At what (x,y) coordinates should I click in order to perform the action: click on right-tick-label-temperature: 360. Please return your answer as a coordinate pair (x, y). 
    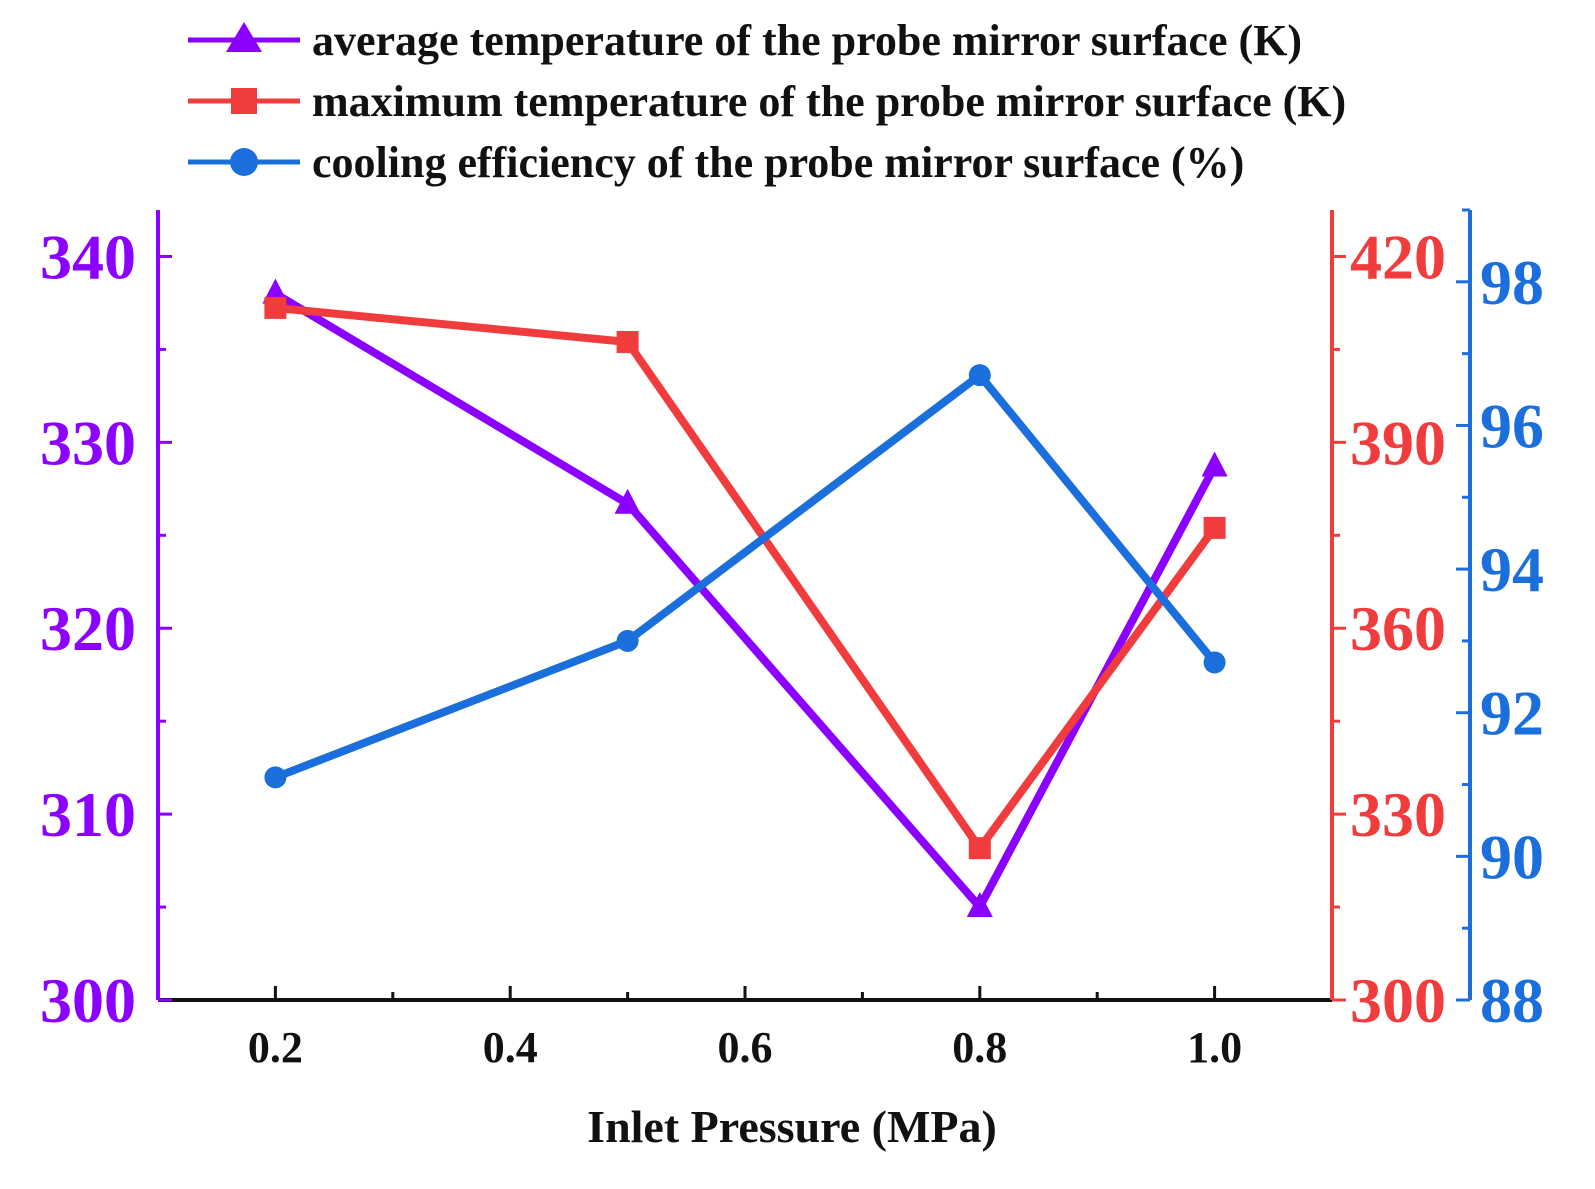
    Looking at the image, I should click on (1398, 628).